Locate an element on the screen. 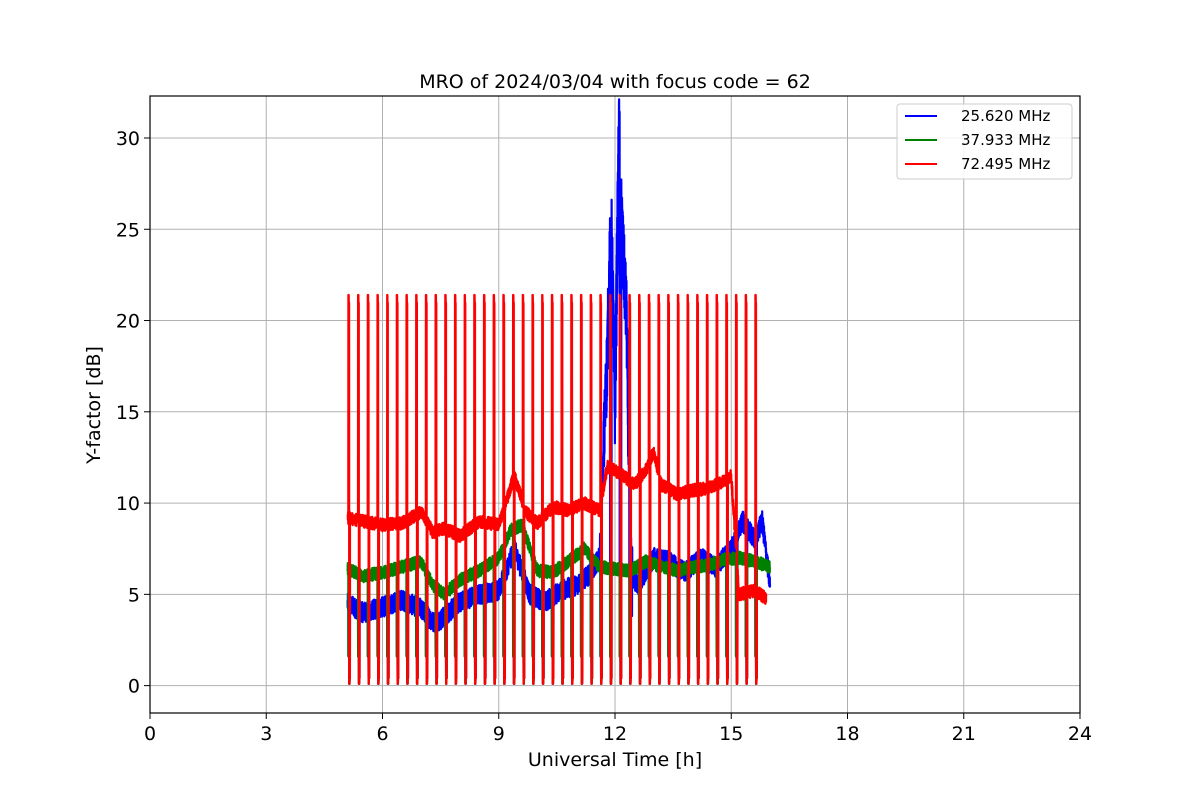 The height and width of the screenshot is (800, 1200). chart-title: MRO of 2024/03/04 with focus code = 62 is located at coordinates (615, 82).